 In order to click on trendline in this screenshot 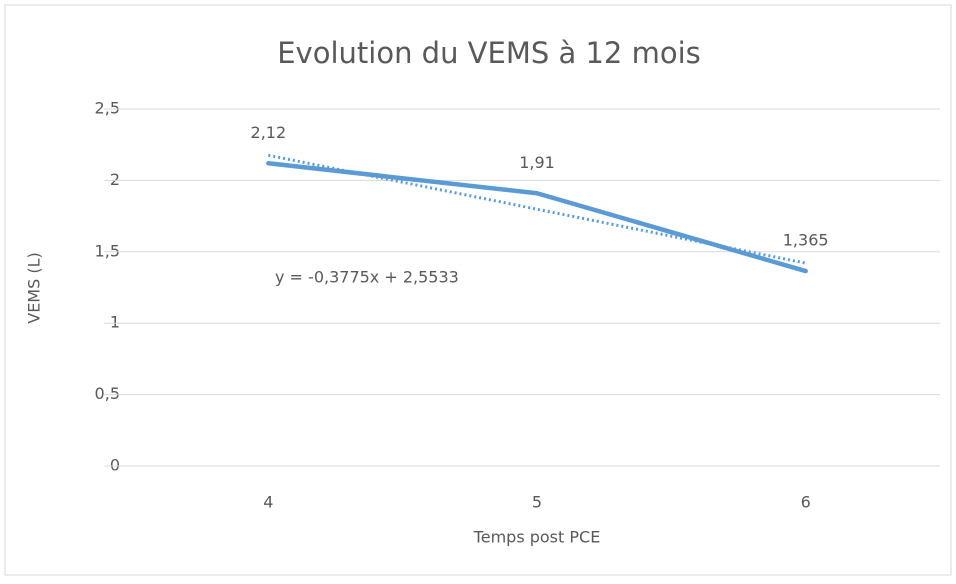, I will do `click(537, 209)`.